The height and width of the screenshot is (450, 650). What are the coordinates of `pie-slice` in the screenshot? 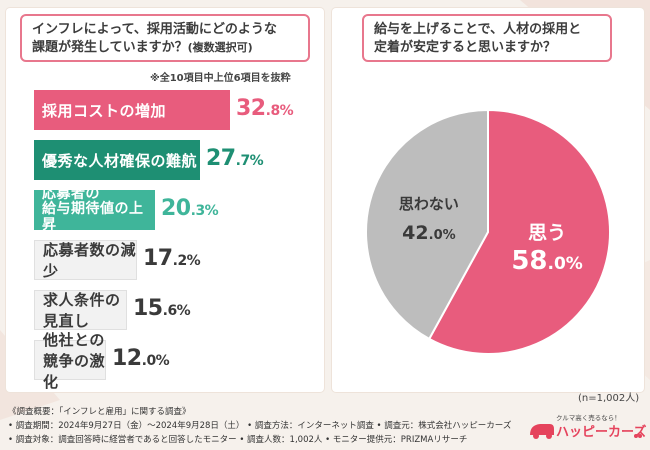 It's located at (427, 224).